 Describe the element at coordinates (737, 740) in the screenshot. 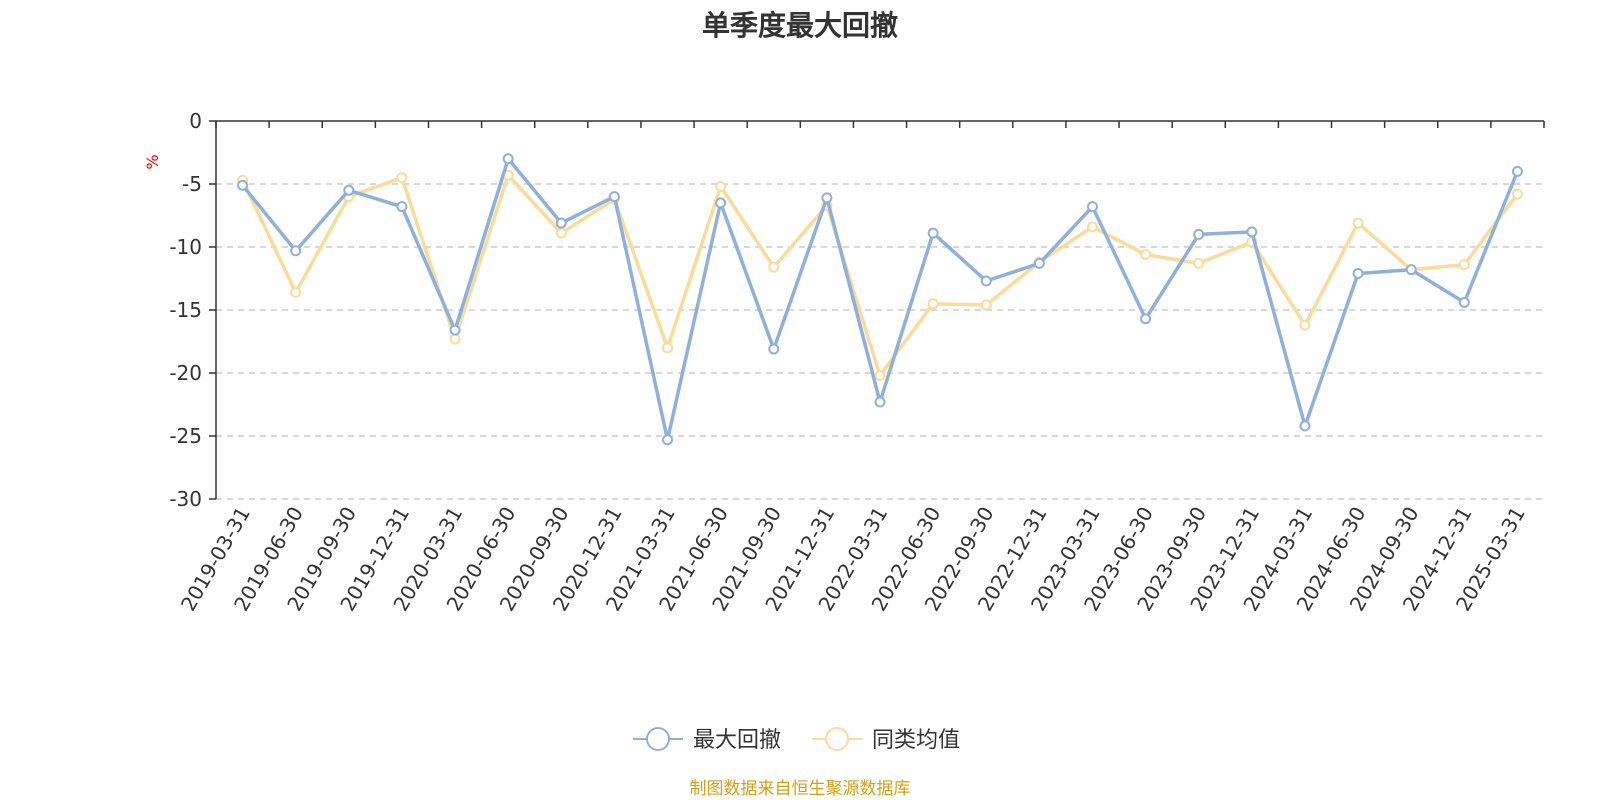

I see `legend-label: 最大回撤` at that location.